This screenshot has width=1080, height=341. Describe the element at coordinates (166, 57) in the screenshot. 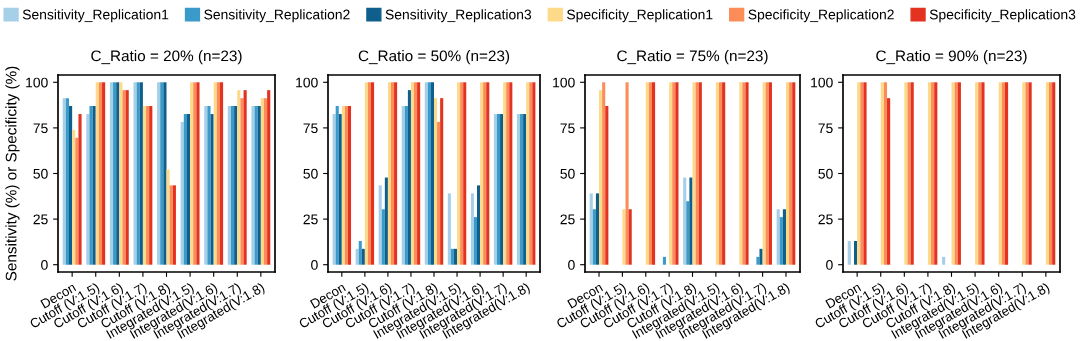

I see `chart-title: C_Ratio = 20% (n=23)` at that location.